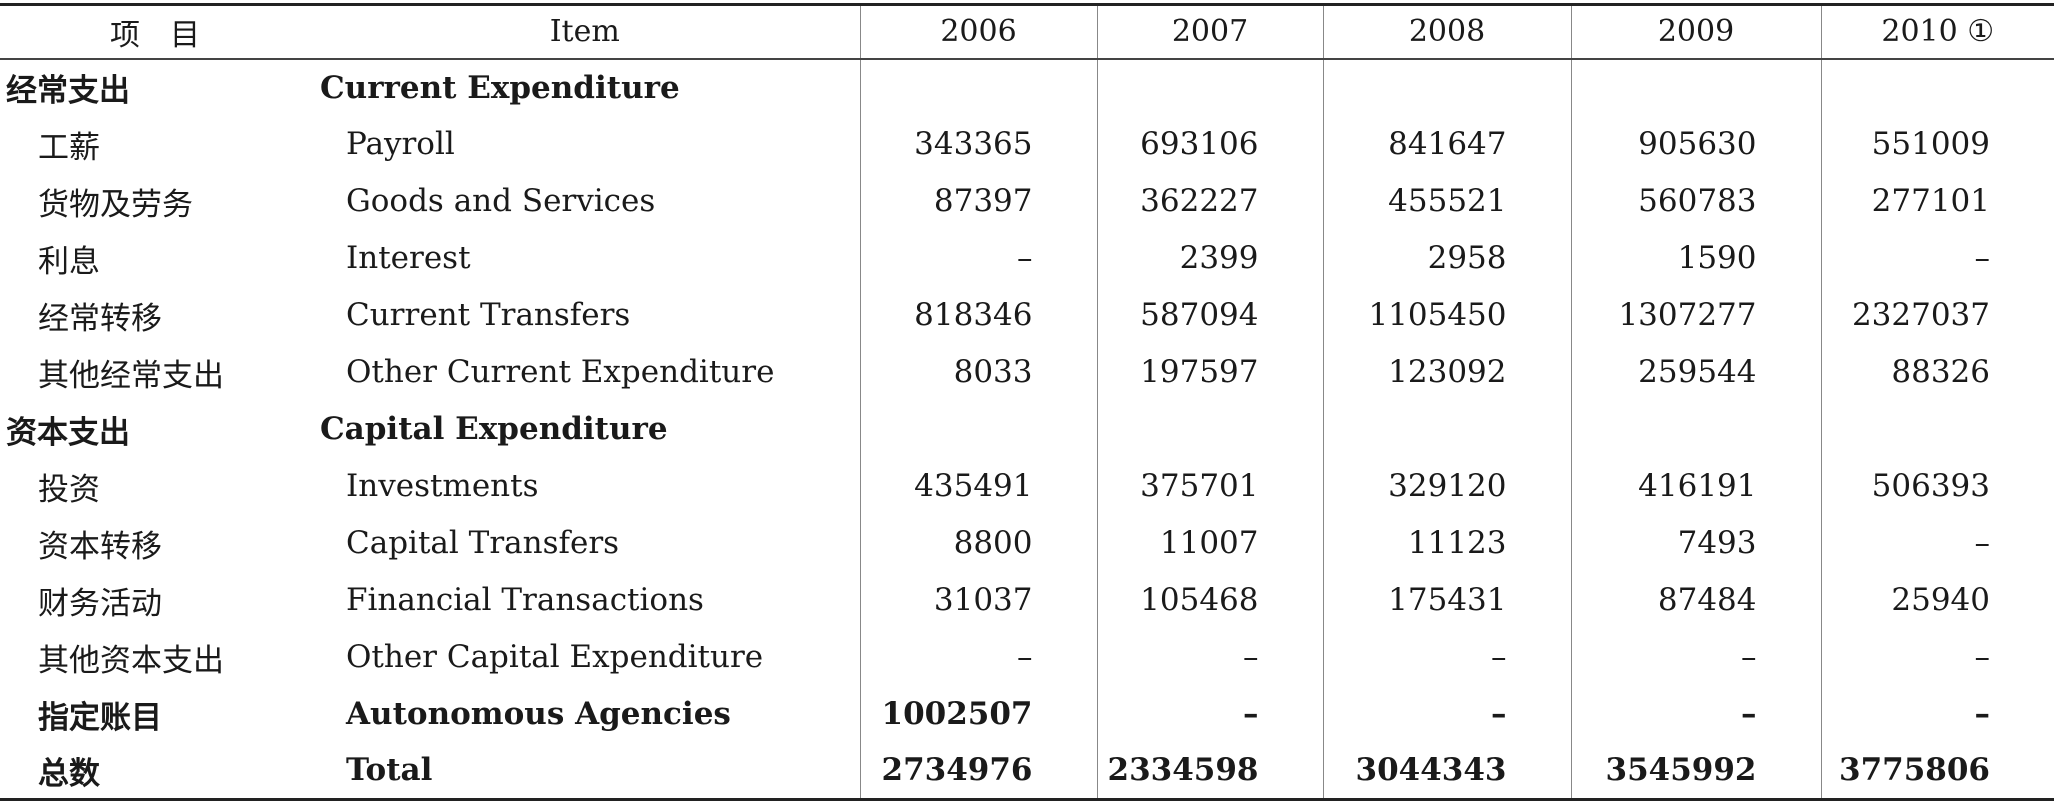 The height and width of the screenshot is (802, 2054). I want to click on row-label-en: Financial Transactions, so click(525, 600).